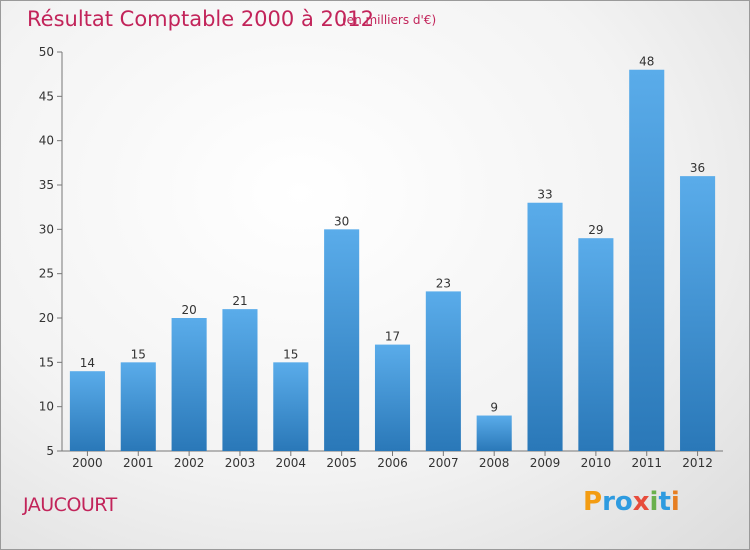 The image size is (750, 550). What do you see at coordinates (596, 344) in the screenshot?
I see `bar-2010` at bounding box center [596, 344].